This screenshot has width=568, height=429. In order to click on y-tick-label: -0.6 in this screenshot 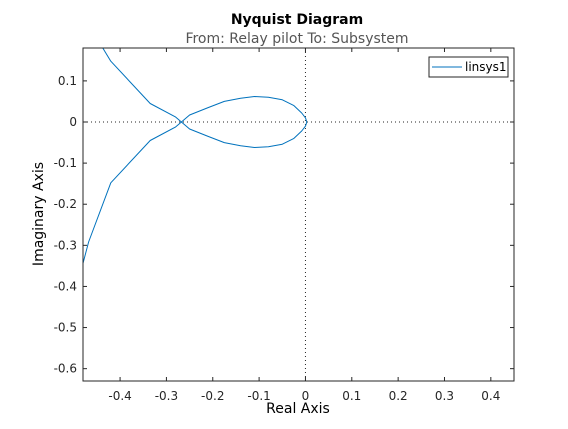, I will do `click(65, 369)`.